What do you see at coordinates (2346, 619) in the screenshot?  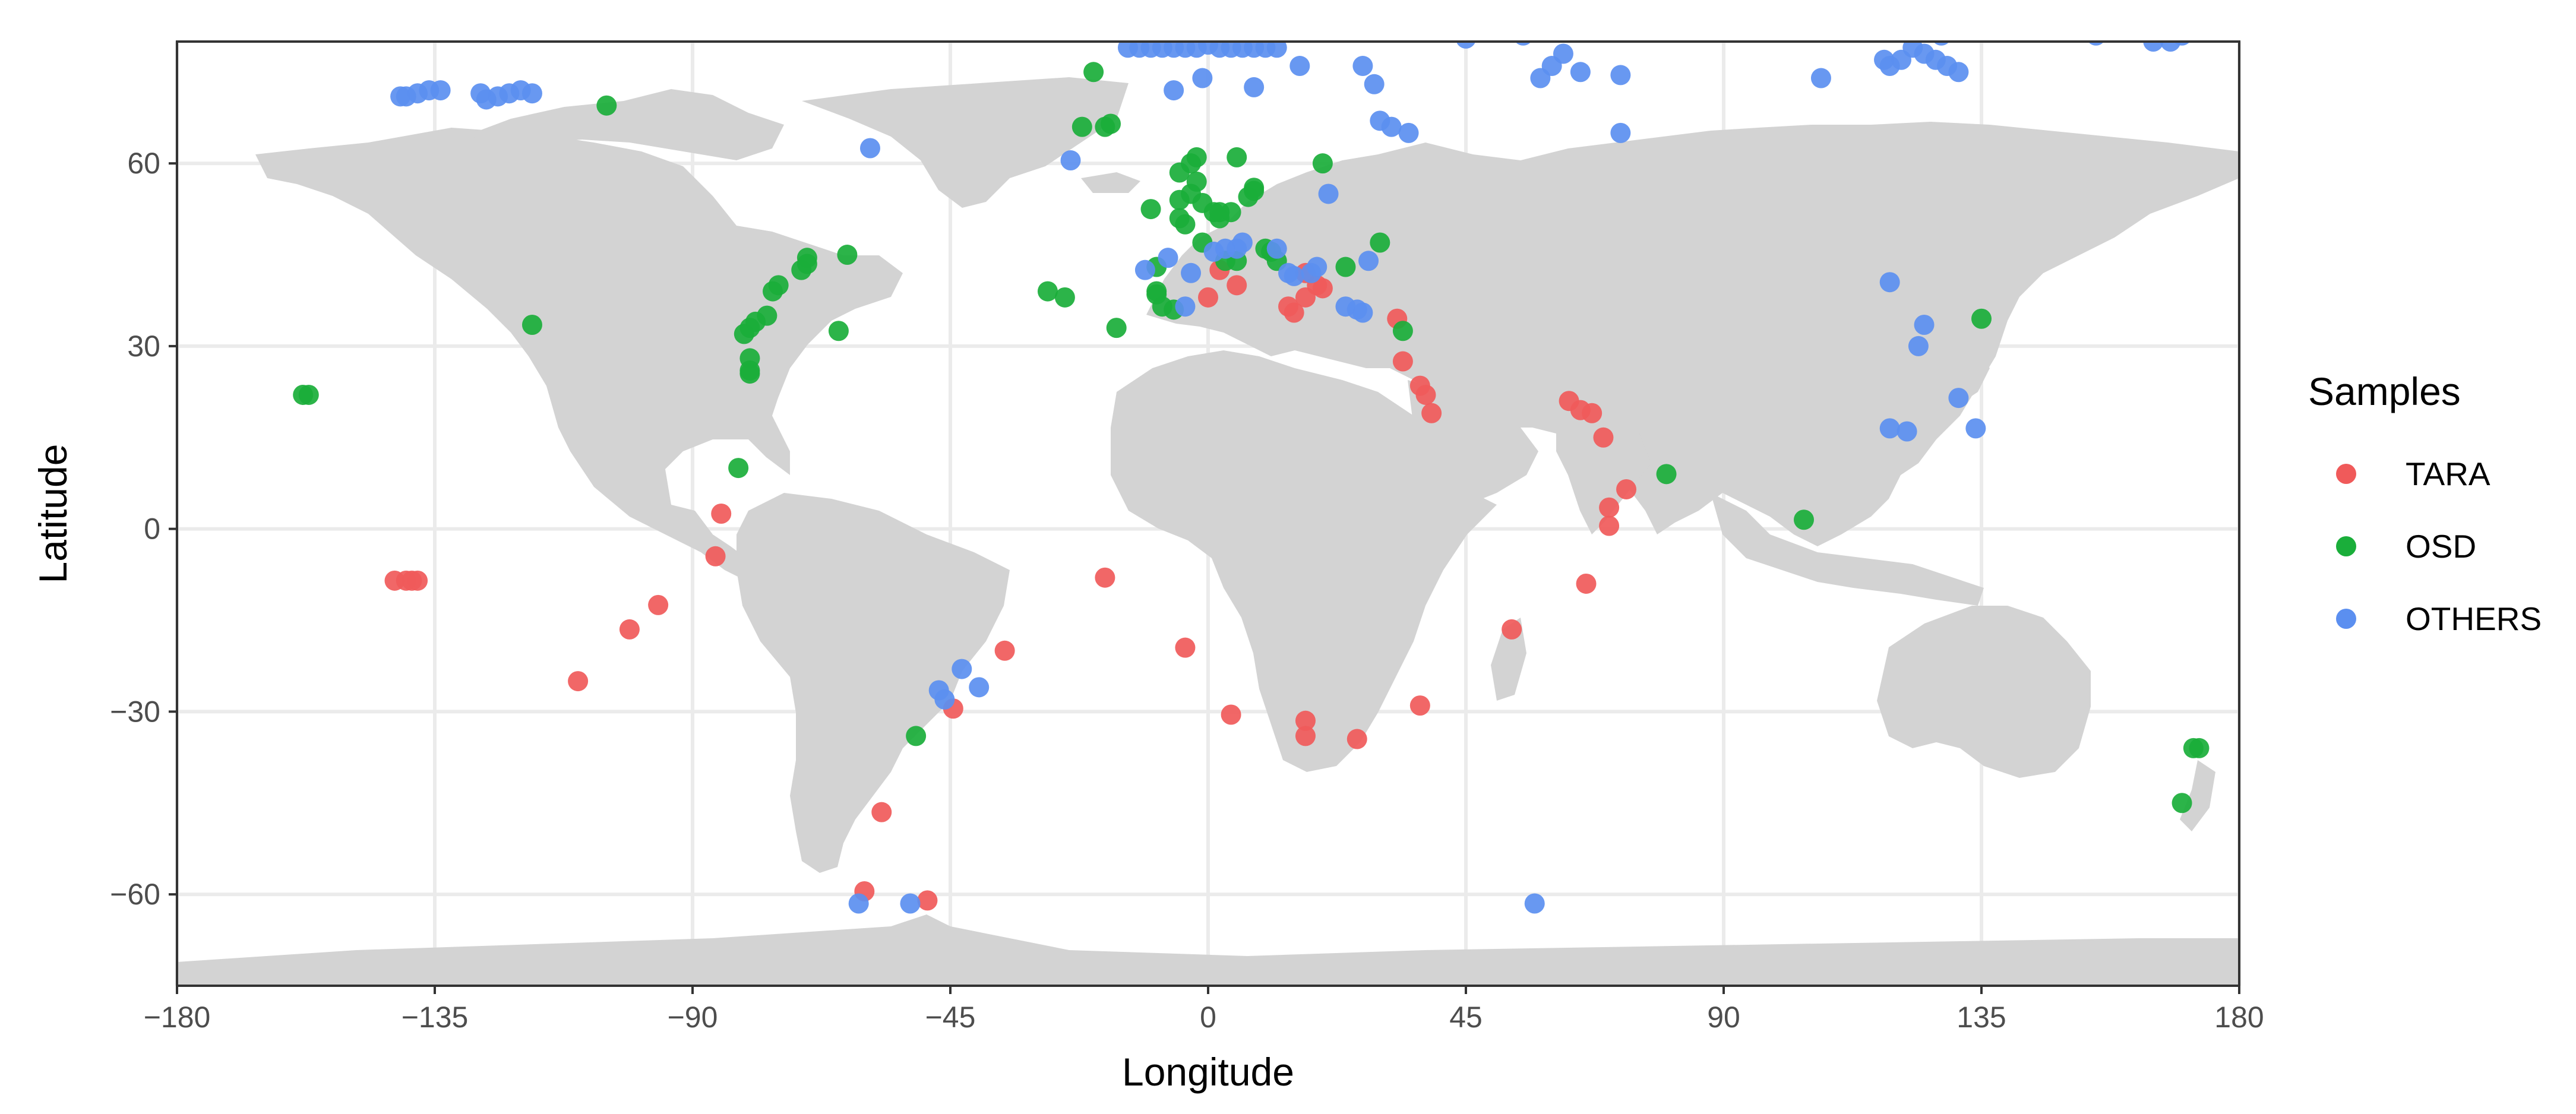 I see `legend-key-others` at bounding box center [2346, 619].